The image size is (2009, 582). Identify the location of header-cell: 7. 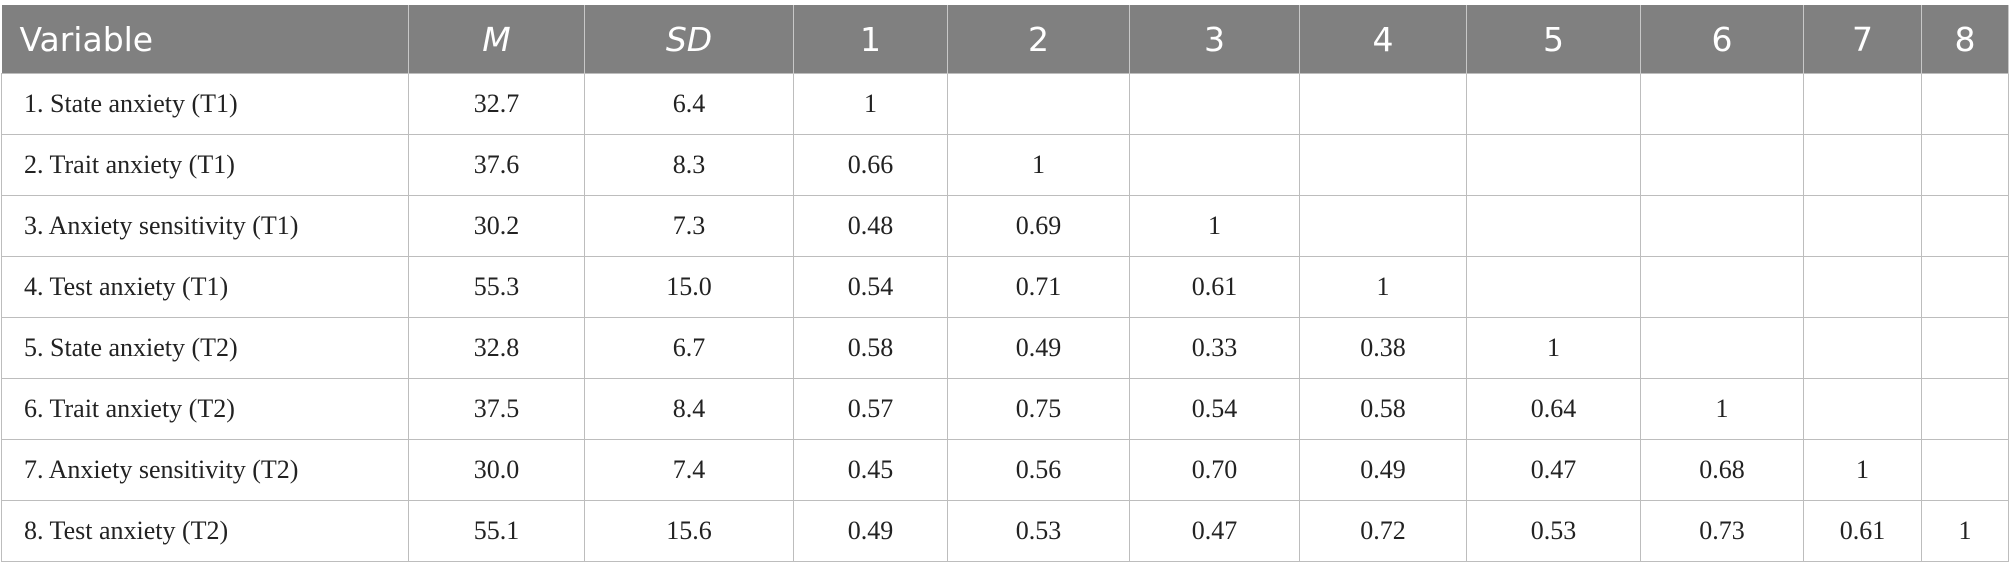
(1862, 39).